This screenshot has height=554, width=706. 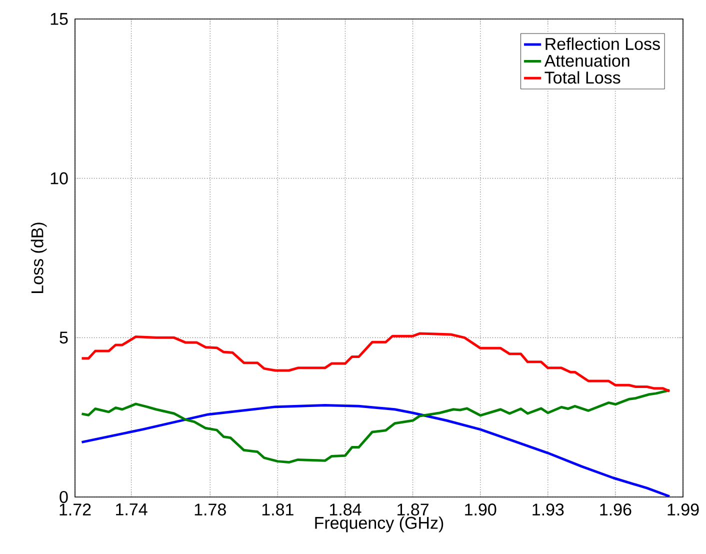 What do you see at coordinates (59, 178) in the screenshot?
I see `y-tick-label: 10` at bounding box center [59, 178].